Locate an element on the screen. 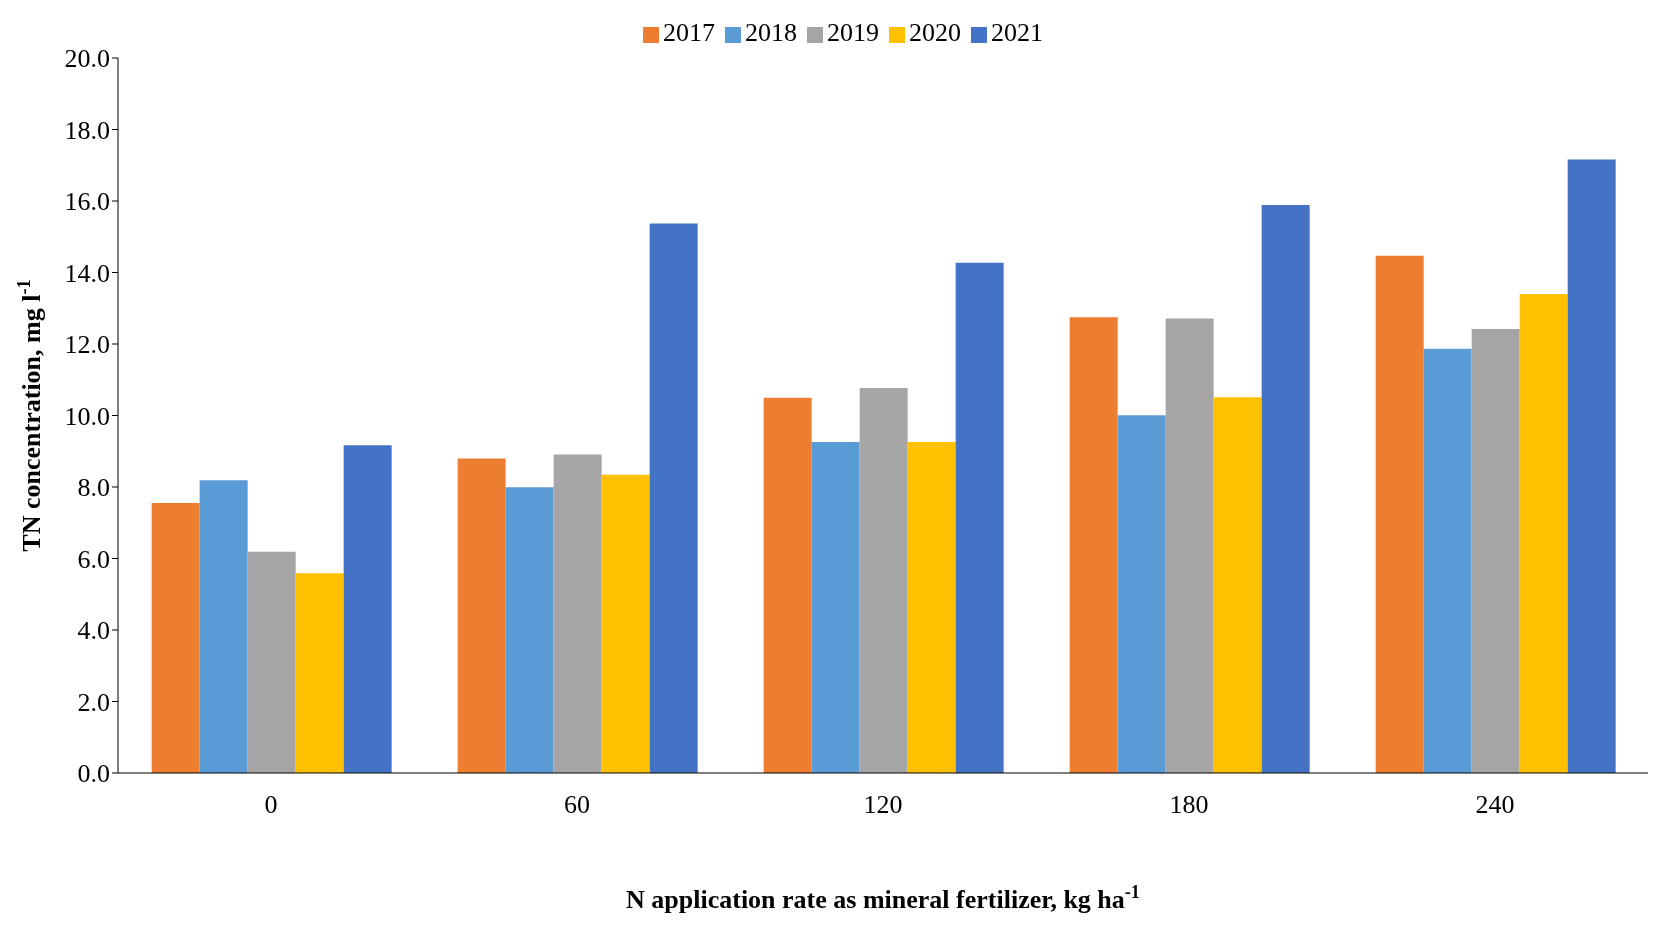  y-tick-label: 0.0 is located at coordinates (93, 774).